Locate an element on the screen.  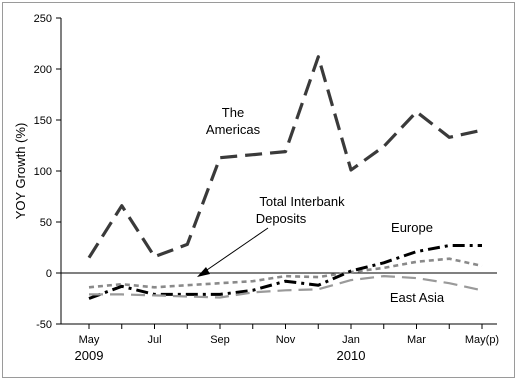
y-tick-label: 200 is located at coordinates (43, 70).